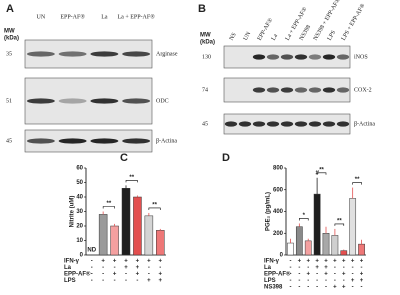  Describe the element at coordinates (248, 36) in the screenshot. I see `lane-label: UN` at that location.